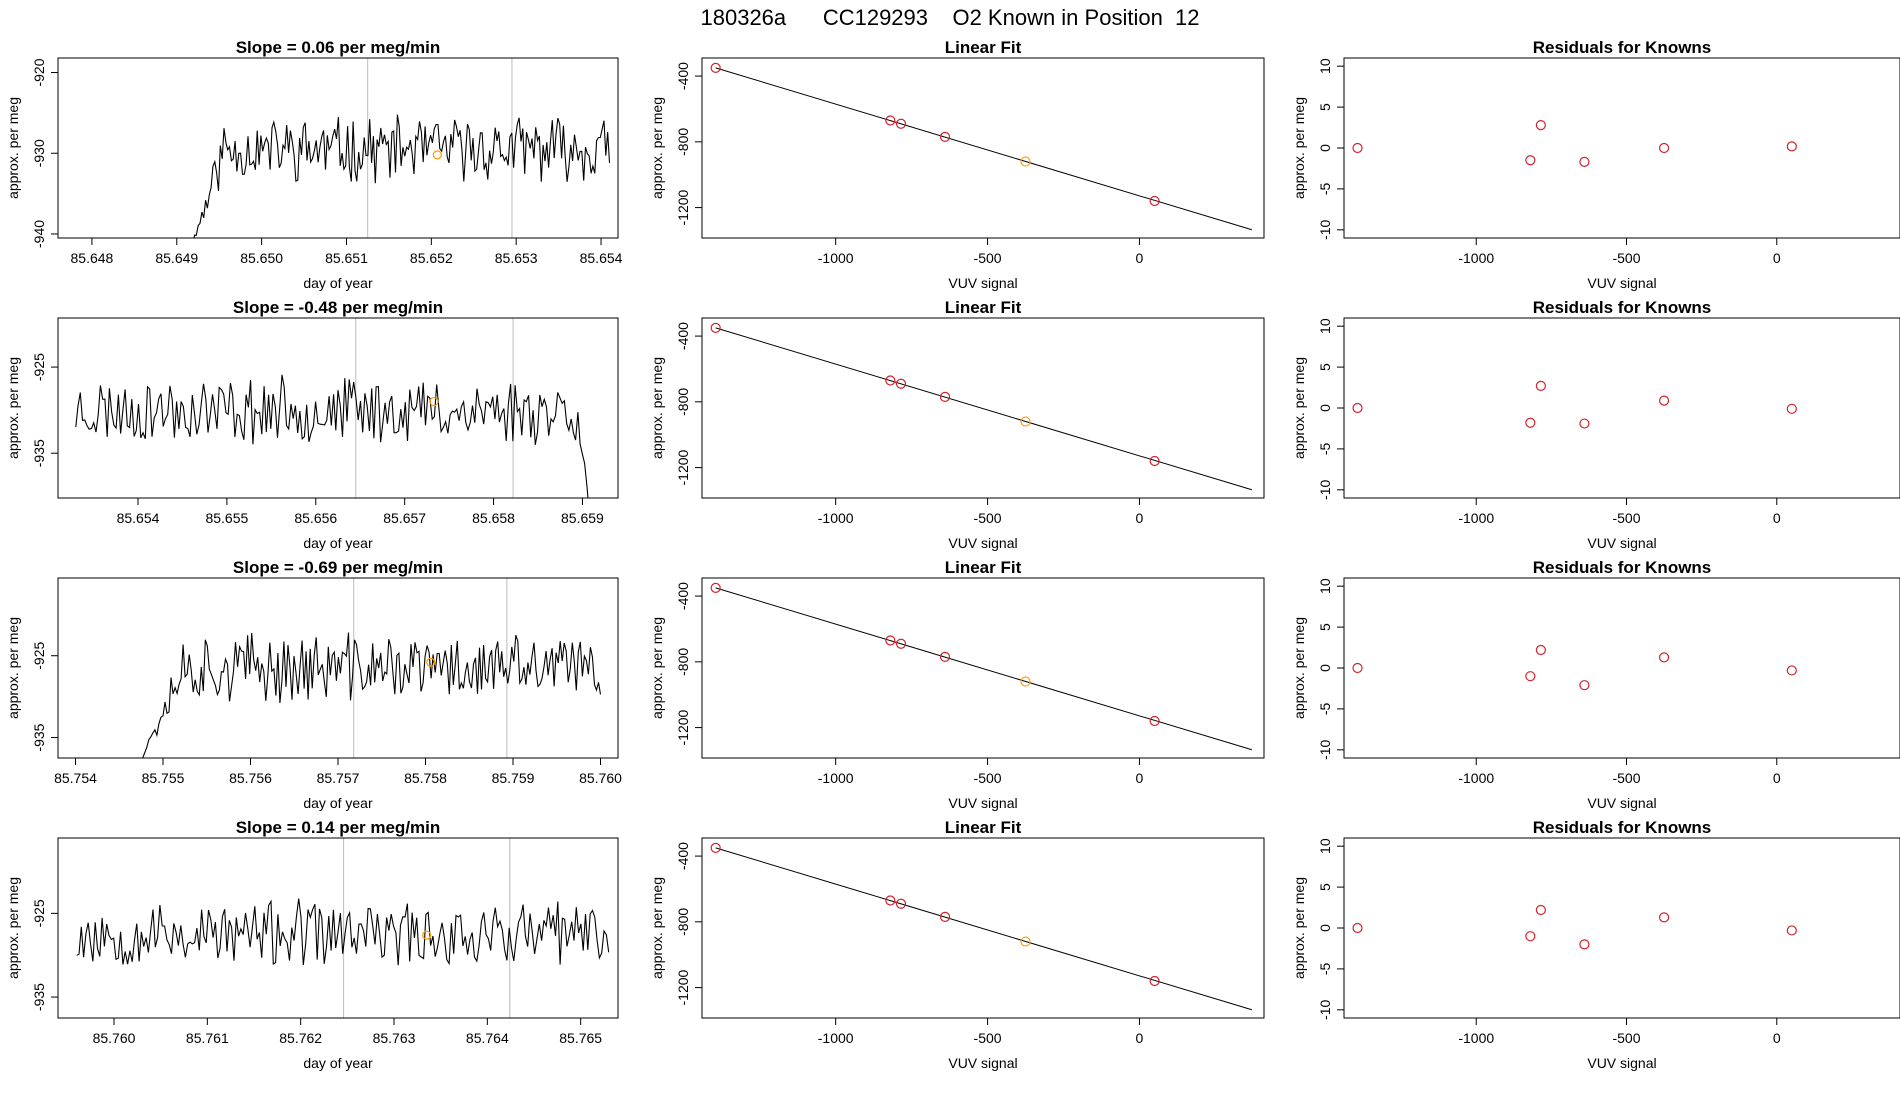 This screenshot has height=1100, width=1900. I want to click on y-tick-label: 10, so click(1325, 66).